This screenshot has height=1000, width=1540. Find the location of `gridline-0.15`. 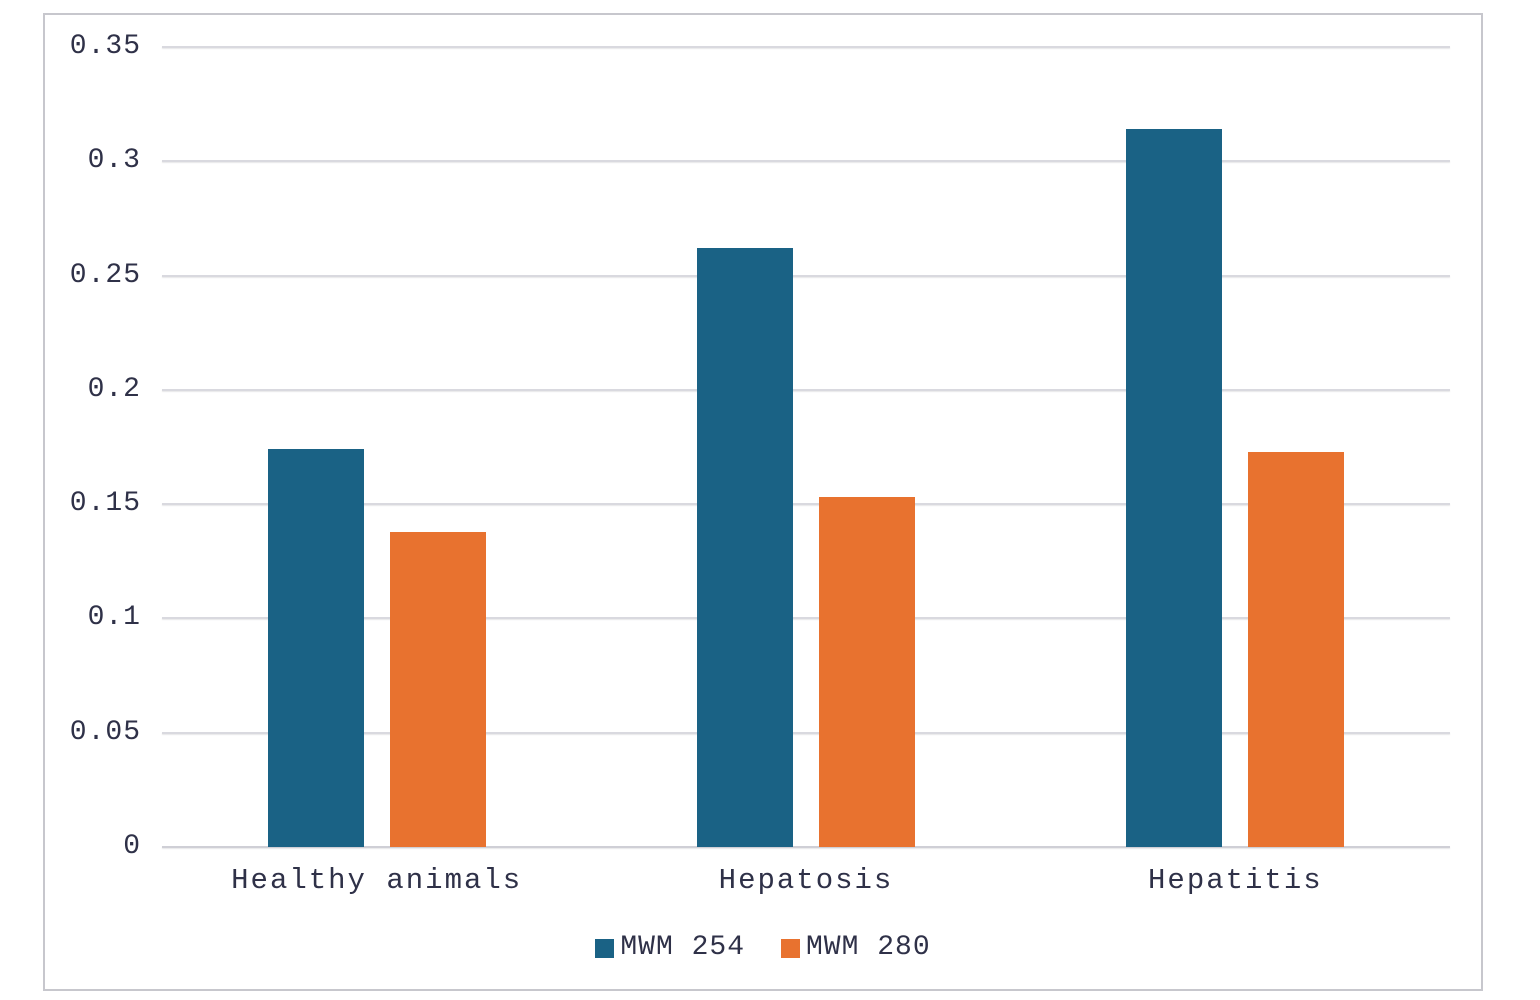

gridline-0.15 is located at coordinates (806, 504).